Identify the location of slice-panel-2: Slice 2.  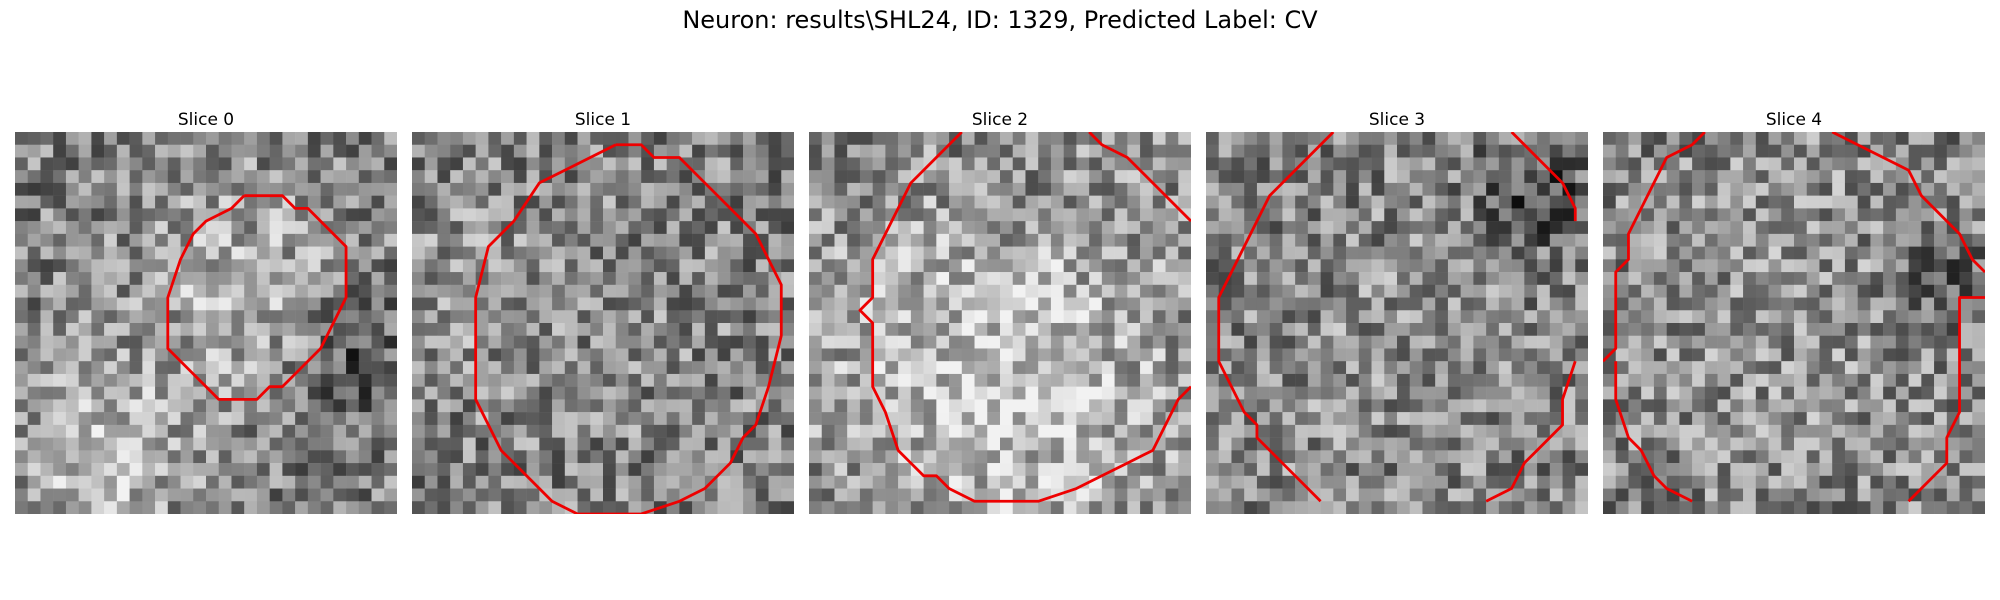
(1000, 311).